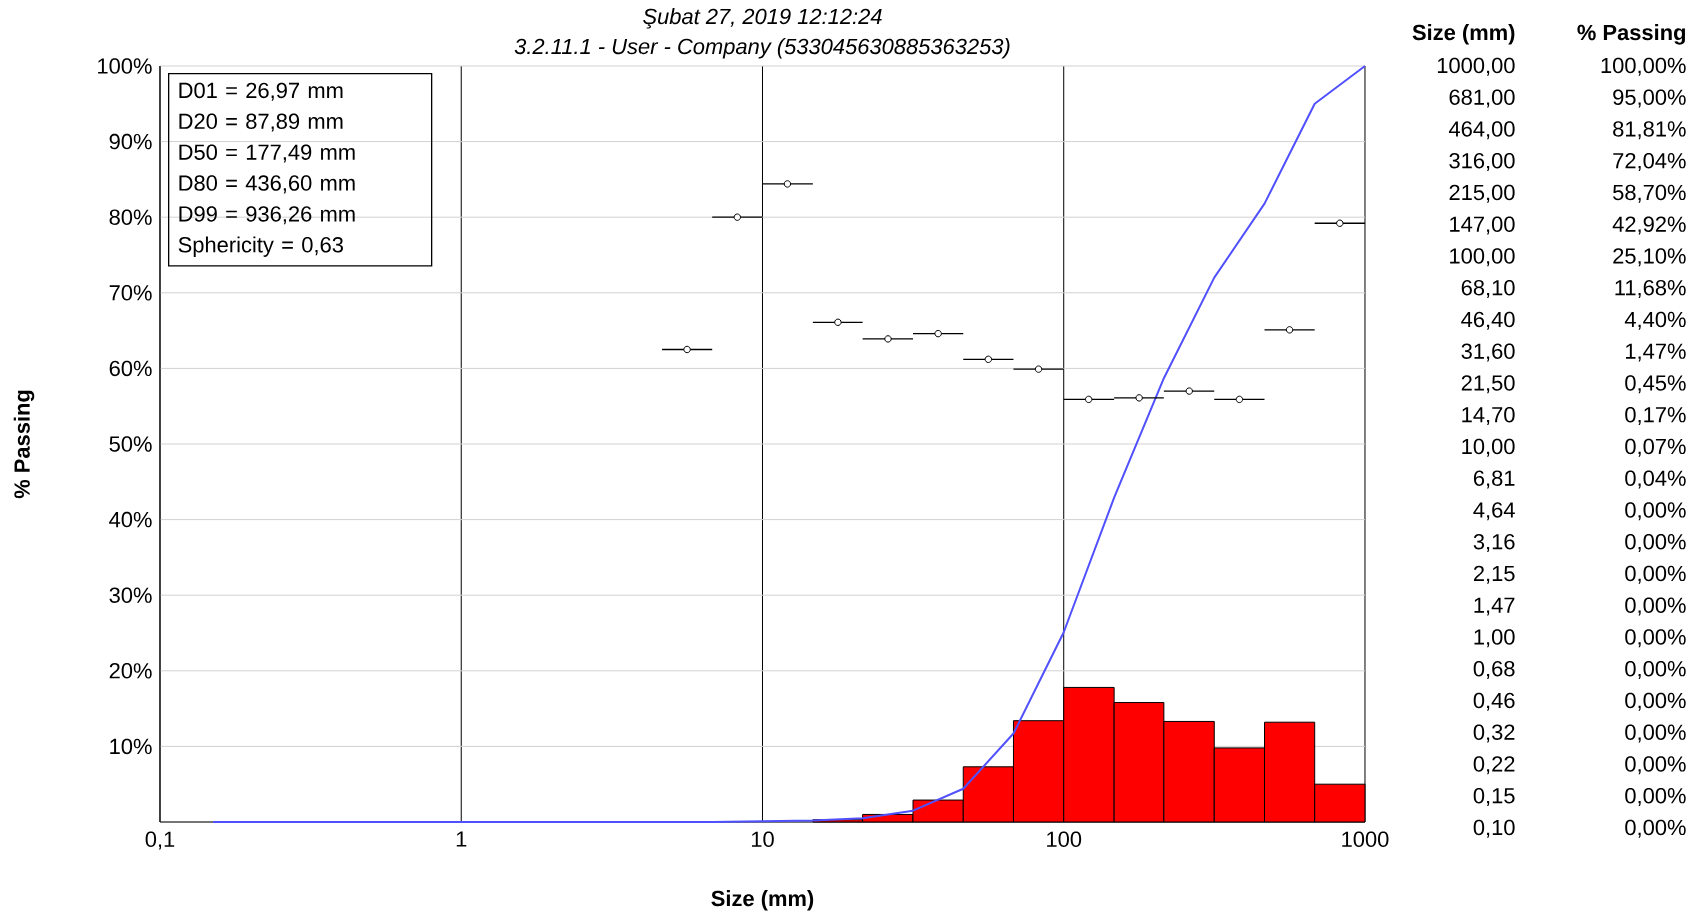 This screenshot has width=1701, height=917. Describe the element at coordinates (1649, 257) in the screenshot. I see `text: 25,10%` at that location.